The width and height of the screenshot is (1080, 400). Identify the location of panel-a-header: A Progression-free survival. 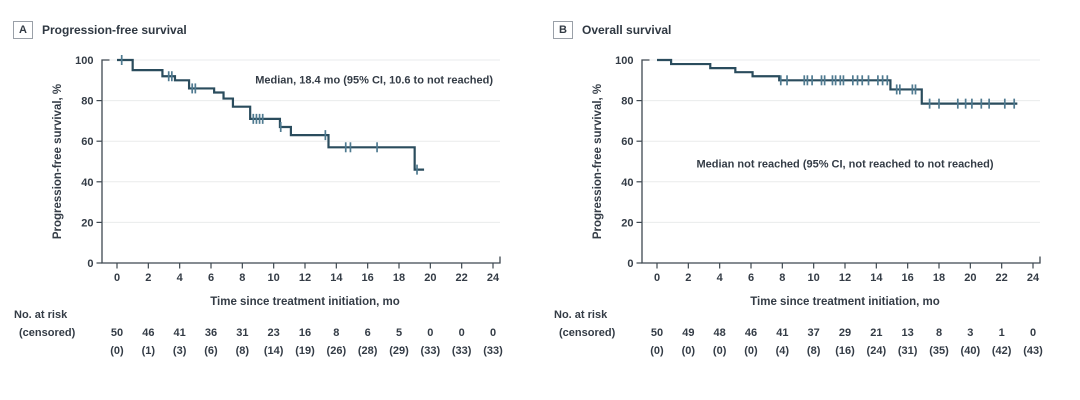
(100, 30).